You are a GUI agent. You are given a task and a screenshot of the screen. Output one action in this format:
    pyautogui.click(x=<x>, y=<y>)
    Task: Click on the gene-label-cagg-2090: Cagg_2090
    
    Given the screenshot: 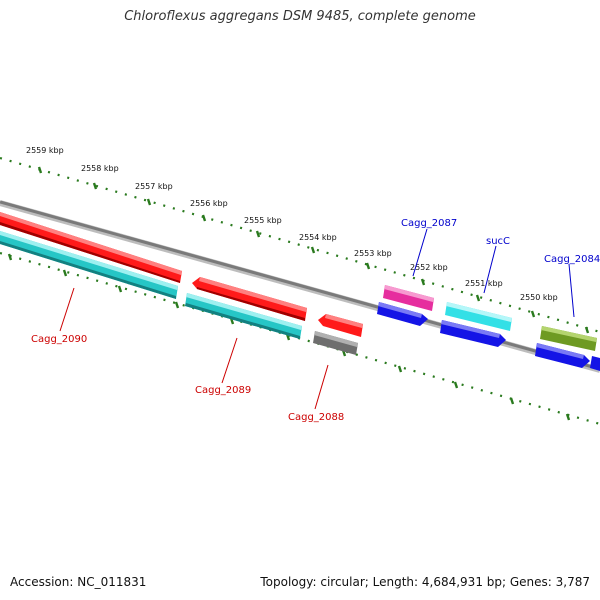 What is the action you would take?
    pyautogui.click(x=59, y=339)
    